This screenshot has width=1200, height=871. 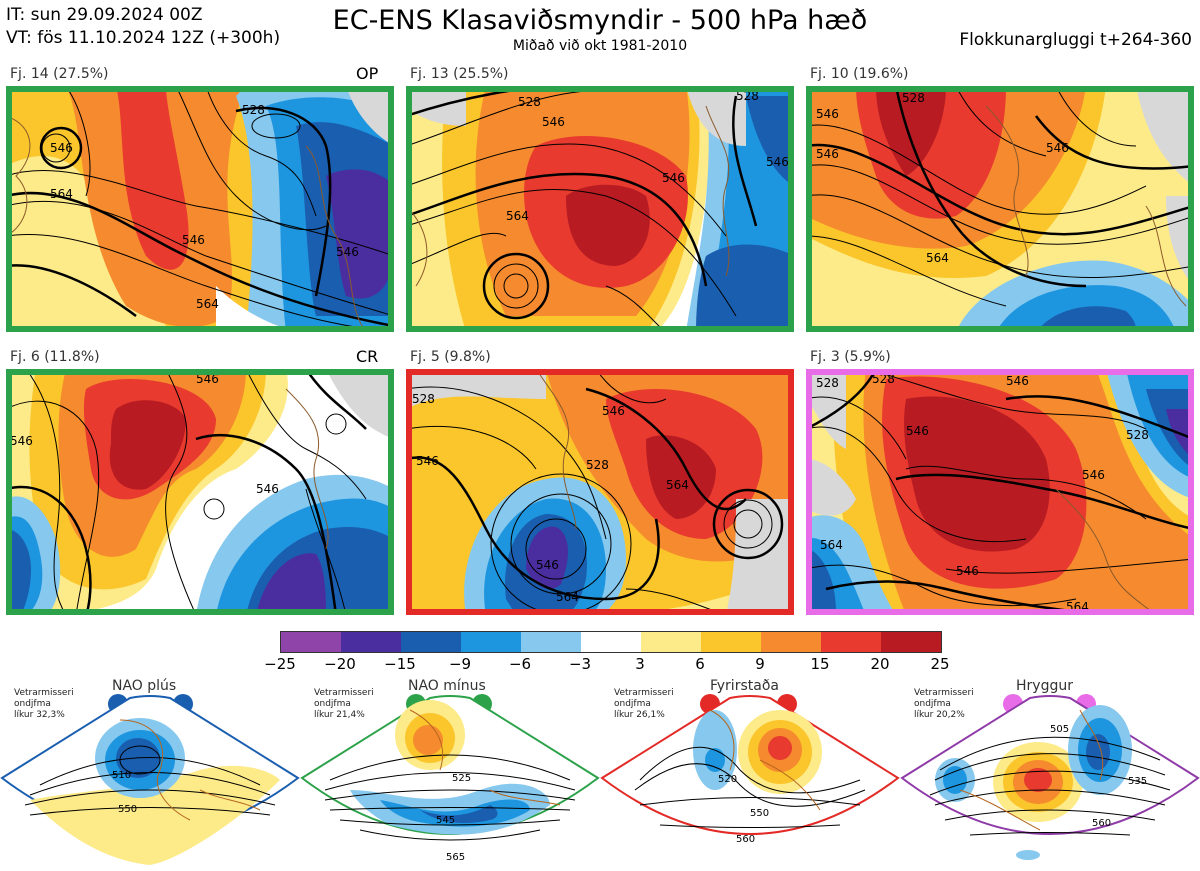 What do you see at coordinates (611, 642) in the screenshot?
I see `colorbar` at bounding box center [611, 642].